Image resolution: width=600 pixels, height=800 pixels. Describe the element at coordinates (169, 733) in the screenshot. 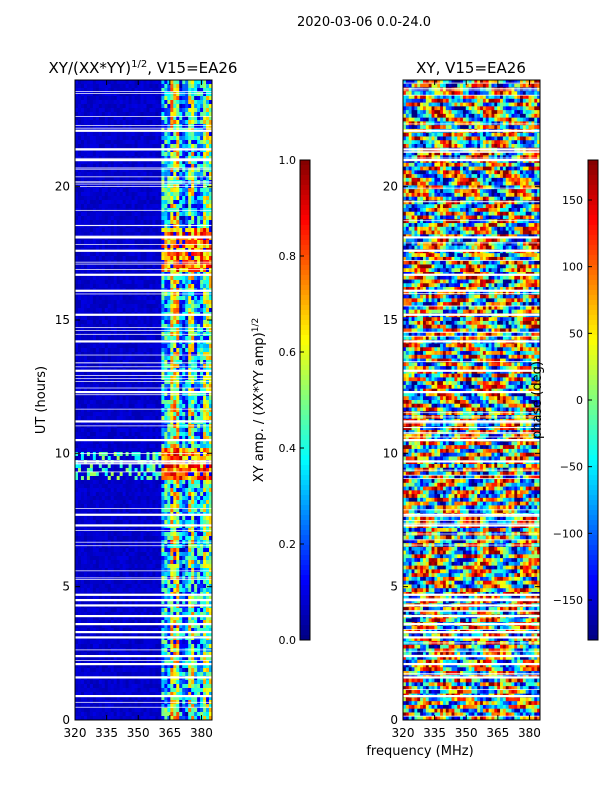

I see `amplitude-xtick-label: 365` at that location.